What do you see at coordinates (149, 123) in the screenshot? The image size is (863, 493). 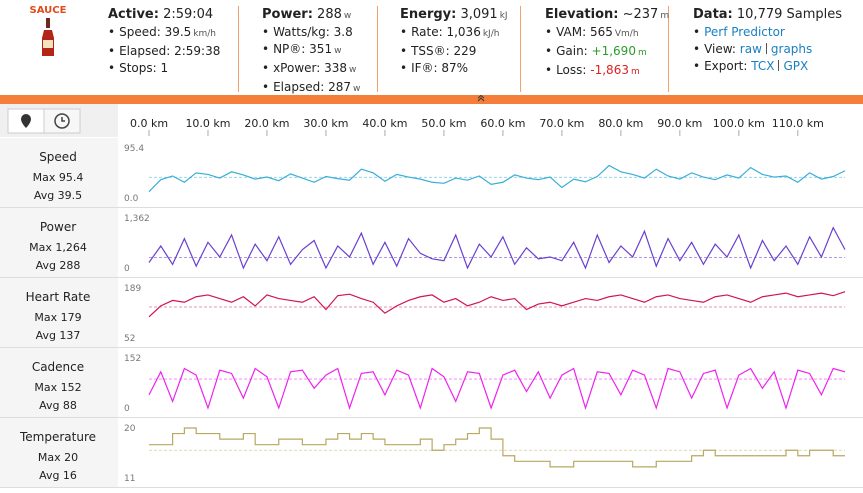 I see `x-tick-label: 0.0 km` at bounding box center [149, 123].